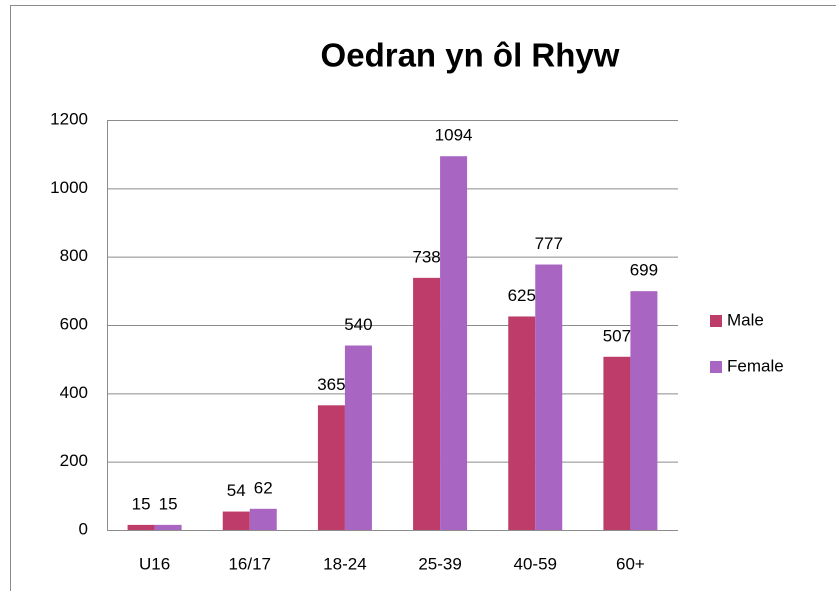 The height and width of the screenshot is (591, 836). I want to click on y-tick-label: 1200, so click(69, 118).